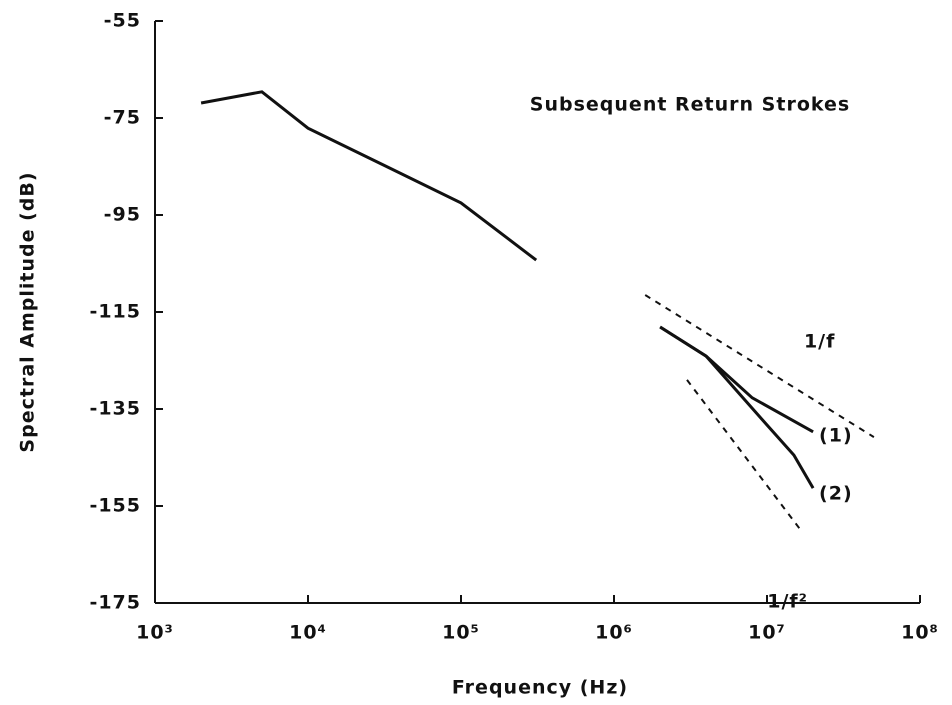 This screenshot has width=952, height=705. I want to click on y-tick-label: -75, so click(122, 118).